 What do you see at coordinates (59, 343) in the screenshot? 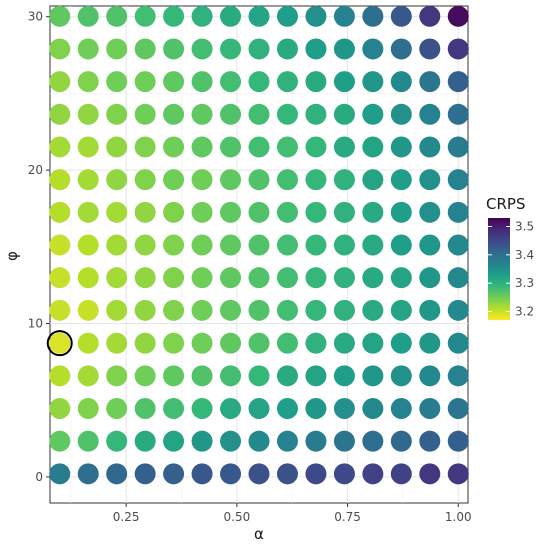
I see `highlight-ring` at bounding box center [59, 343].